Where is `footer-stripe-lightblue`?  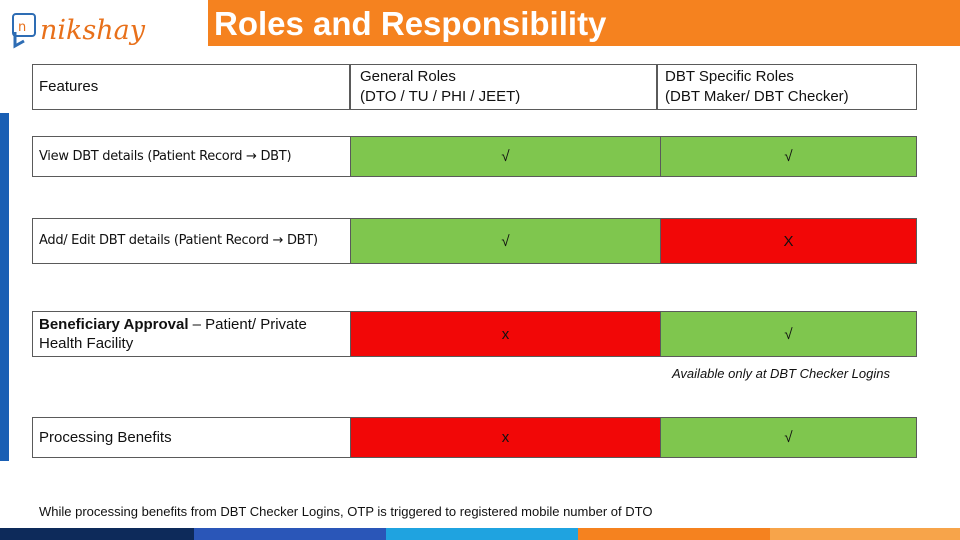
footer-stripe-lightblue is located at coordinates (482, 534).